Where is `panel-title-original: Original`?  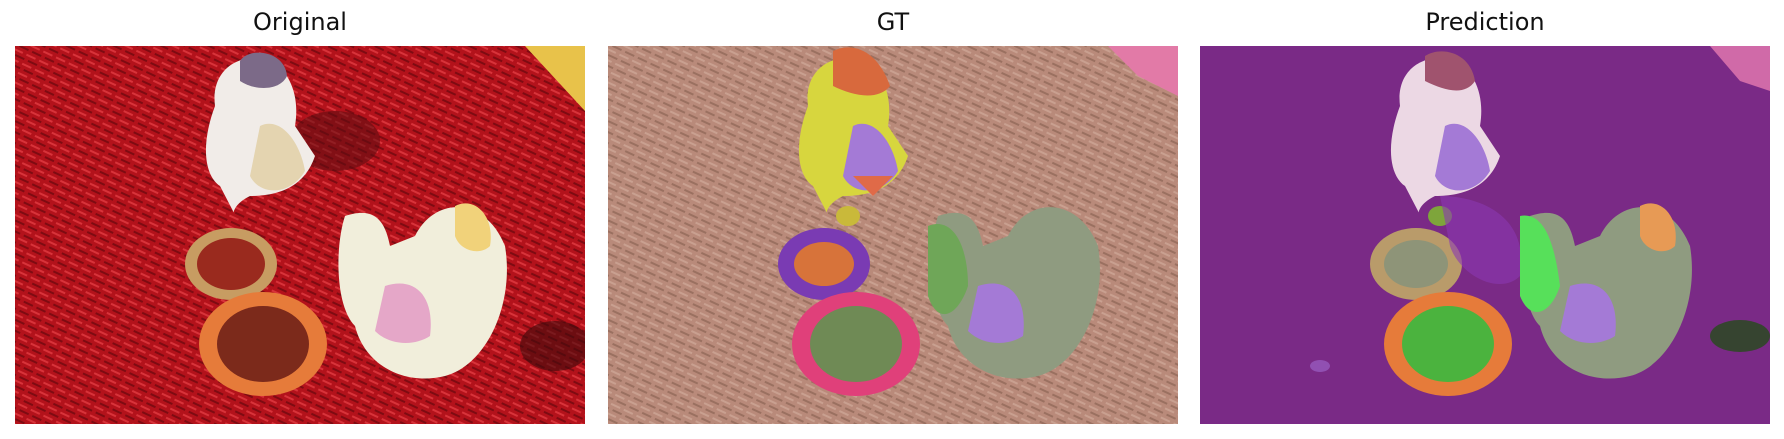
panel-title-original: Original is located at coordinates (300, 22).